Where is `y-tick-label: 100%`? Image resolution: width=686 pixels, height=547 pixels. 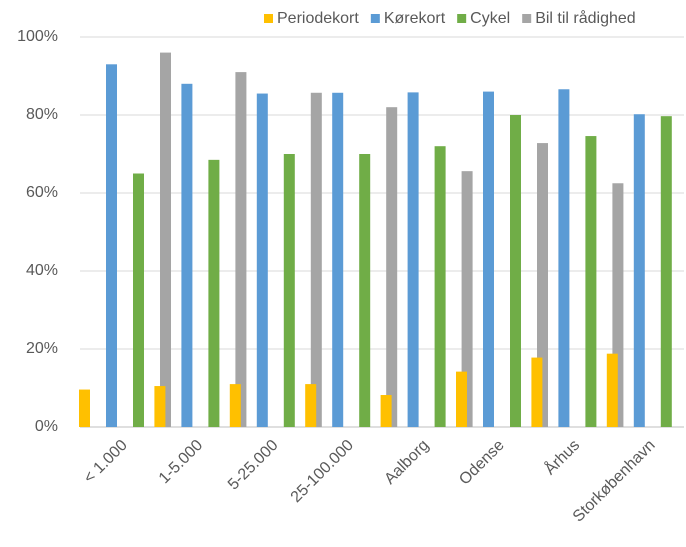
y-tick-label: 100% is located at coordinates (37, 36).